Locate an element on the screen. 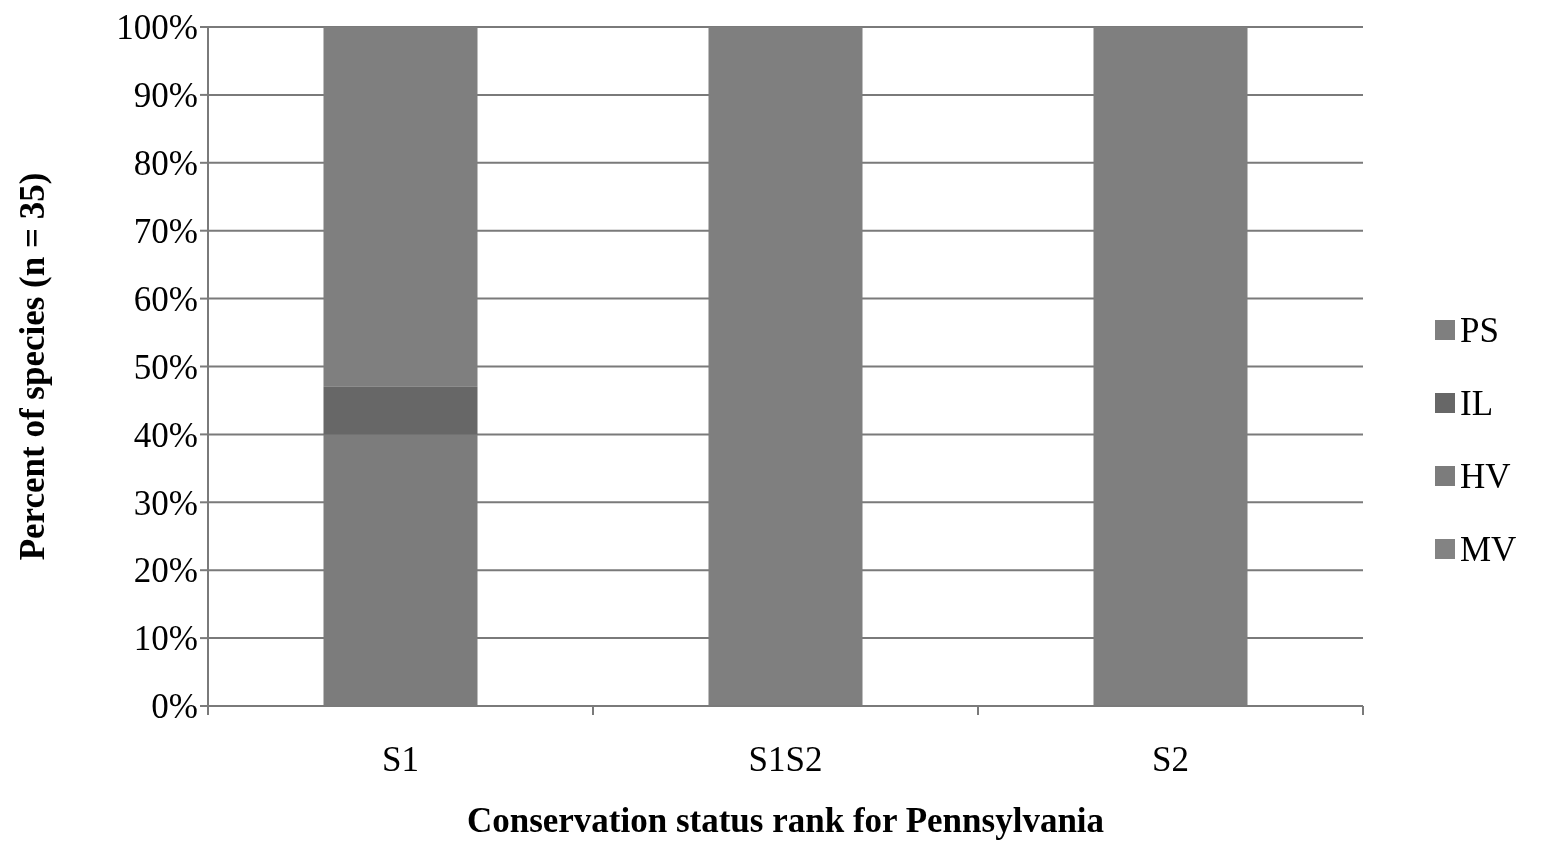 This screenshot has height=846, width=1553. y-tick-label: 20% is located at coordinates (165, 571).